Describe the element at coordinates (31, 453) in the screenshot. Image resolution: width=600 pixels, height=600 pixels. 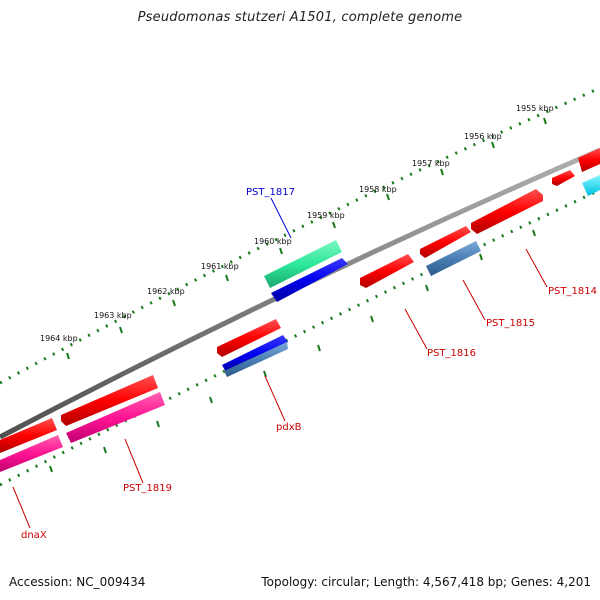
I see `gene-feature-dnax` at that location.